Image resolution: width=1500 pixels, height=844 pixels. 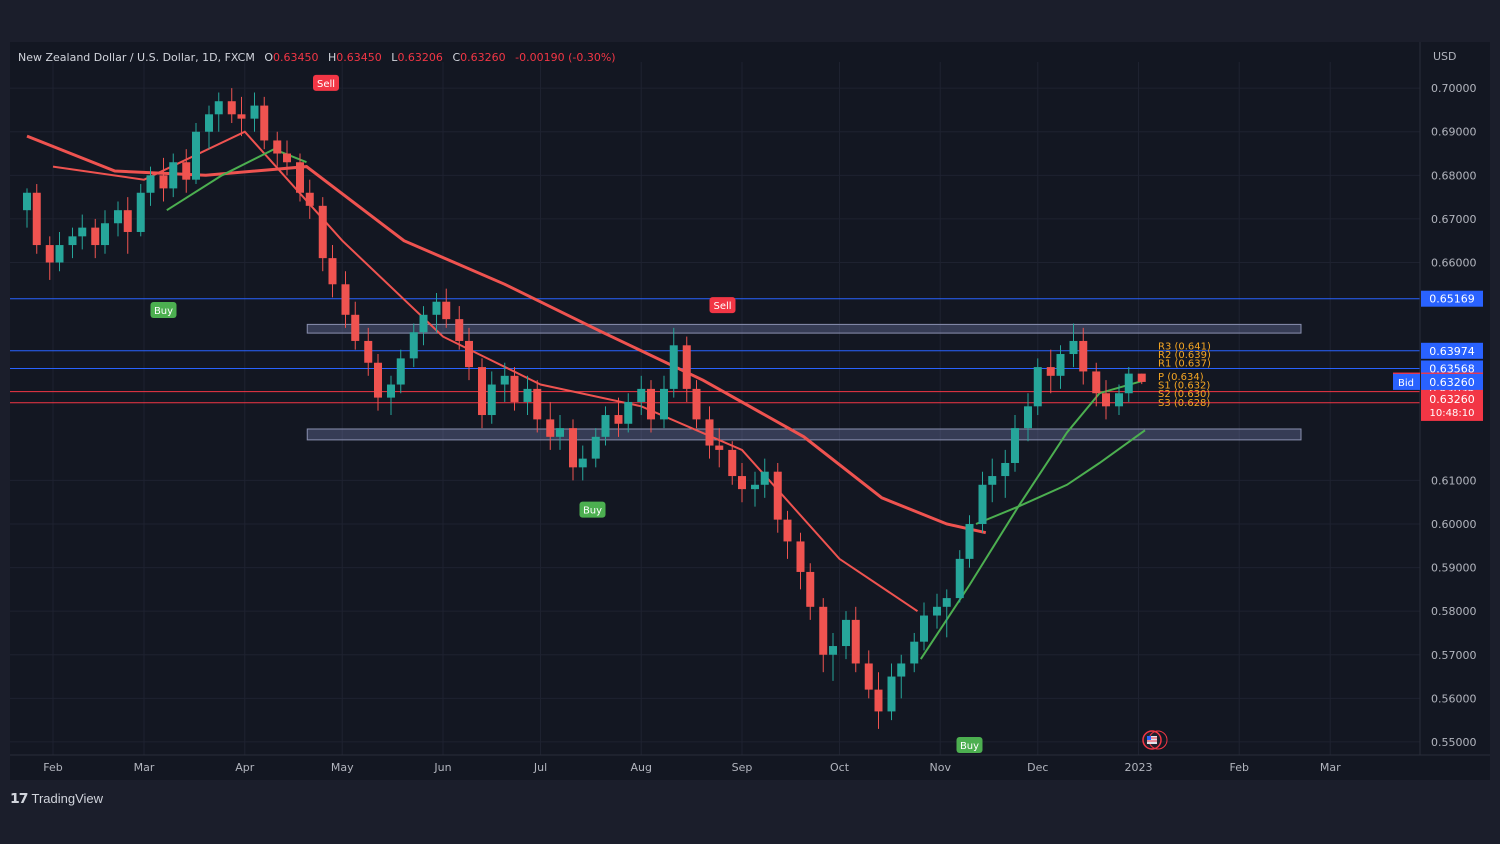 I want to click on x-tick-label: Jun, so click(x=442, y=767).